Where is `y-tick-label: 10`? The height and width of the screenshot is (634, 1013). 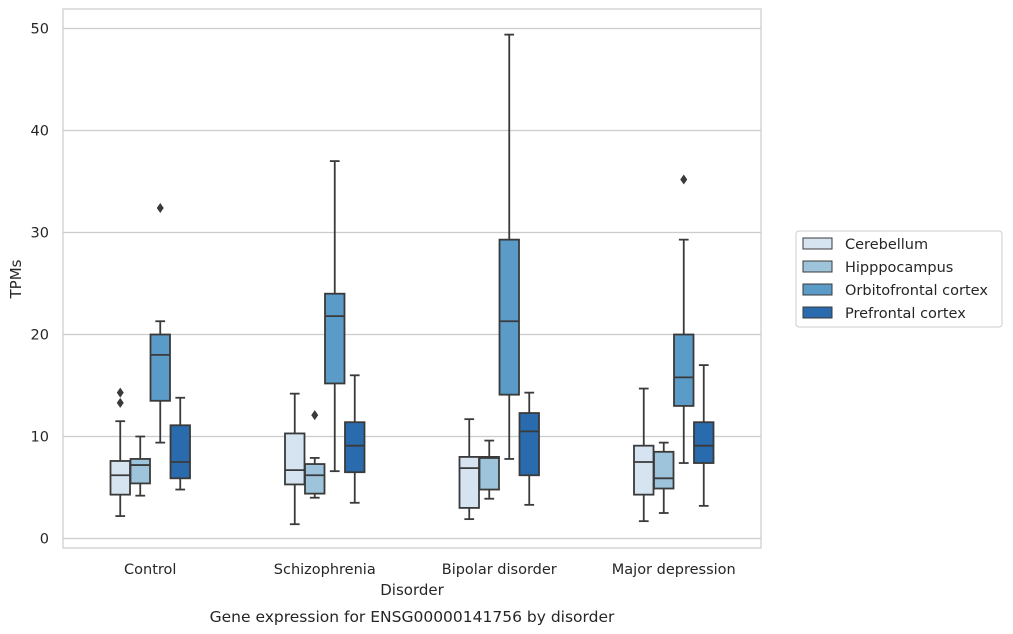
y-tick-label: 10 is located at coordinates (40, 438).